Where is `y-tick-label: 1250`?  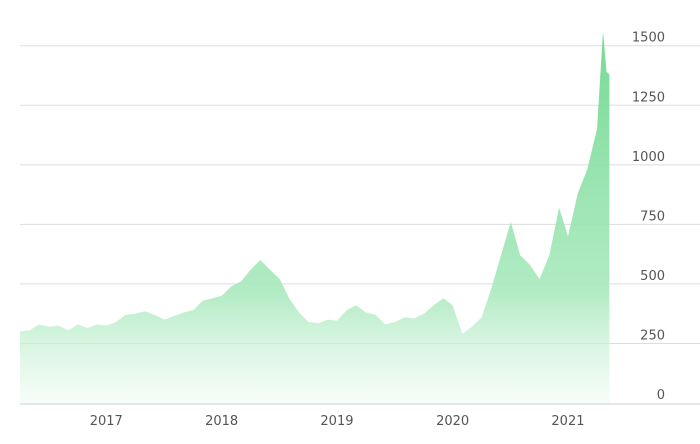
y-tick-label: 1250 is located at coordinates (648, 97).